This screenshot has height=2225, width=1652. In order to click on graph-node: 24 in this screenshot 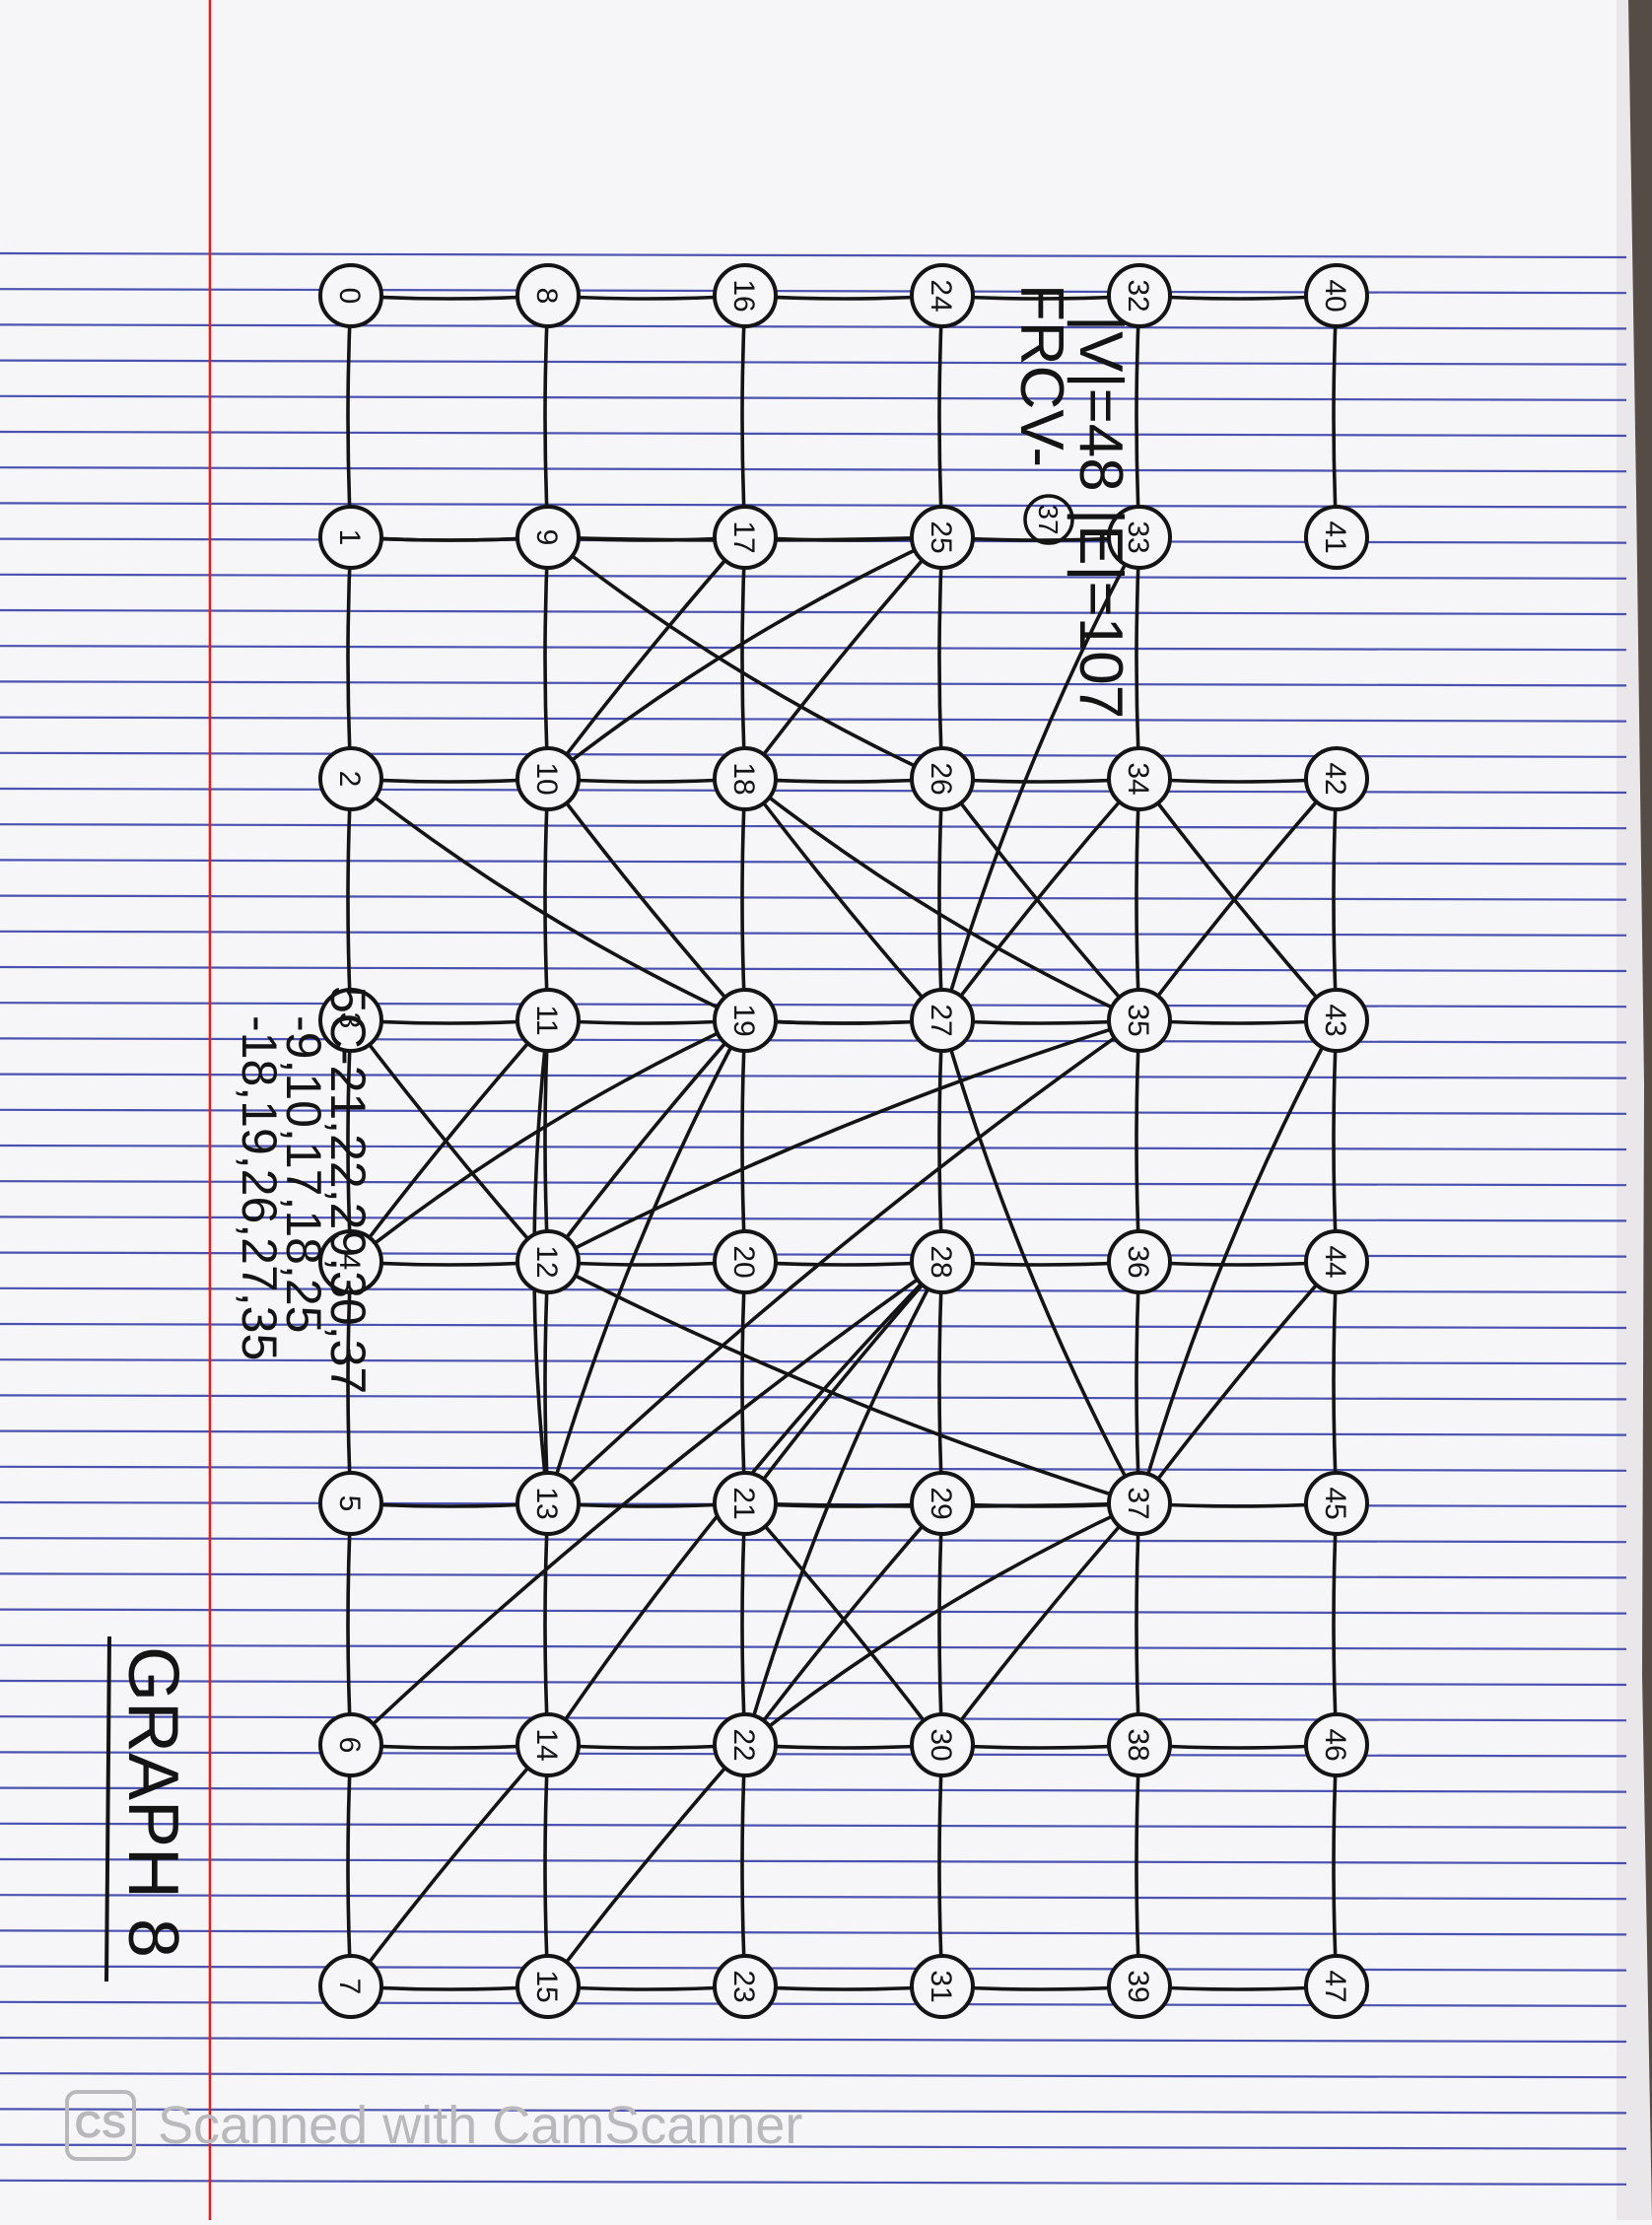, I will do `click(942, 295)`.